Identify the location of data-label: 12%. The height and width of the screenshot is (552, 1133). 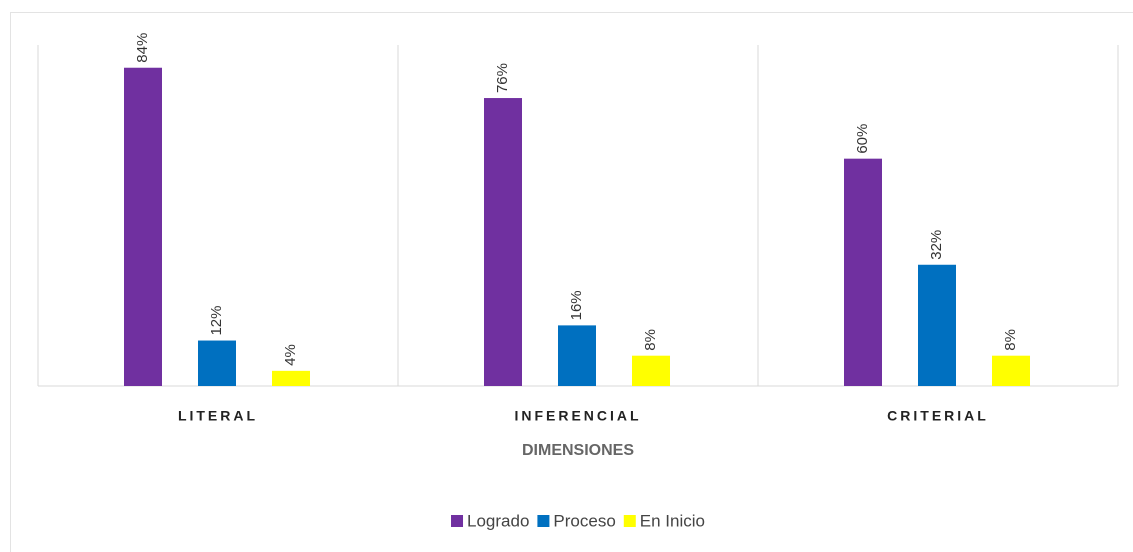
(216, 321).